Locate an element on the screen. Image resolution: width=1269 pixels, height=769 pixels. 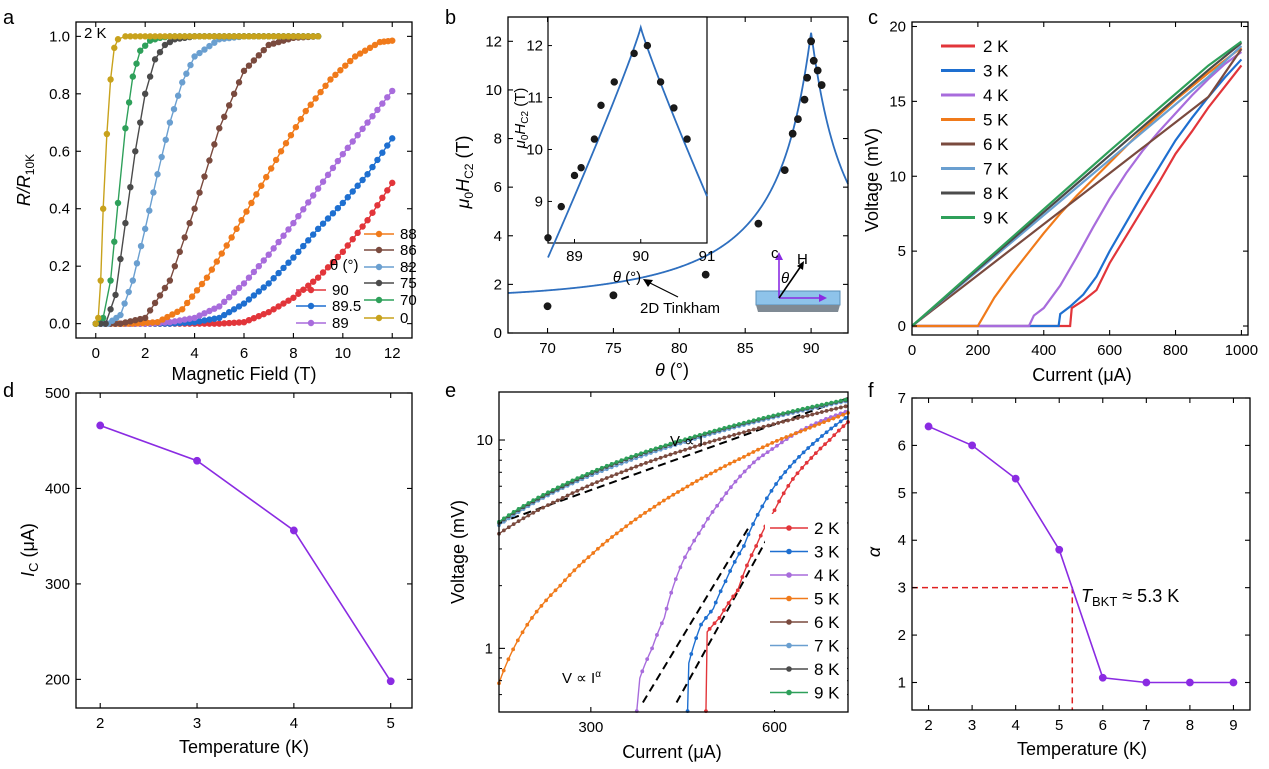
panel-b-inset: 89 90 91 9 10 11 12 θ (°) μ0HC2 (T) is located at coordinates (613, 151).